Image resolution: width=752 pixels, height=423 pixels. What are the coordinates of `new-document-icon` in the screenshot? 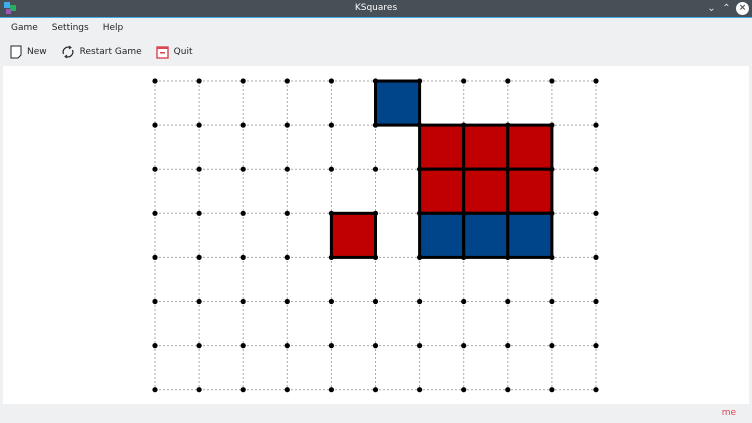 It's located at (16, 52).